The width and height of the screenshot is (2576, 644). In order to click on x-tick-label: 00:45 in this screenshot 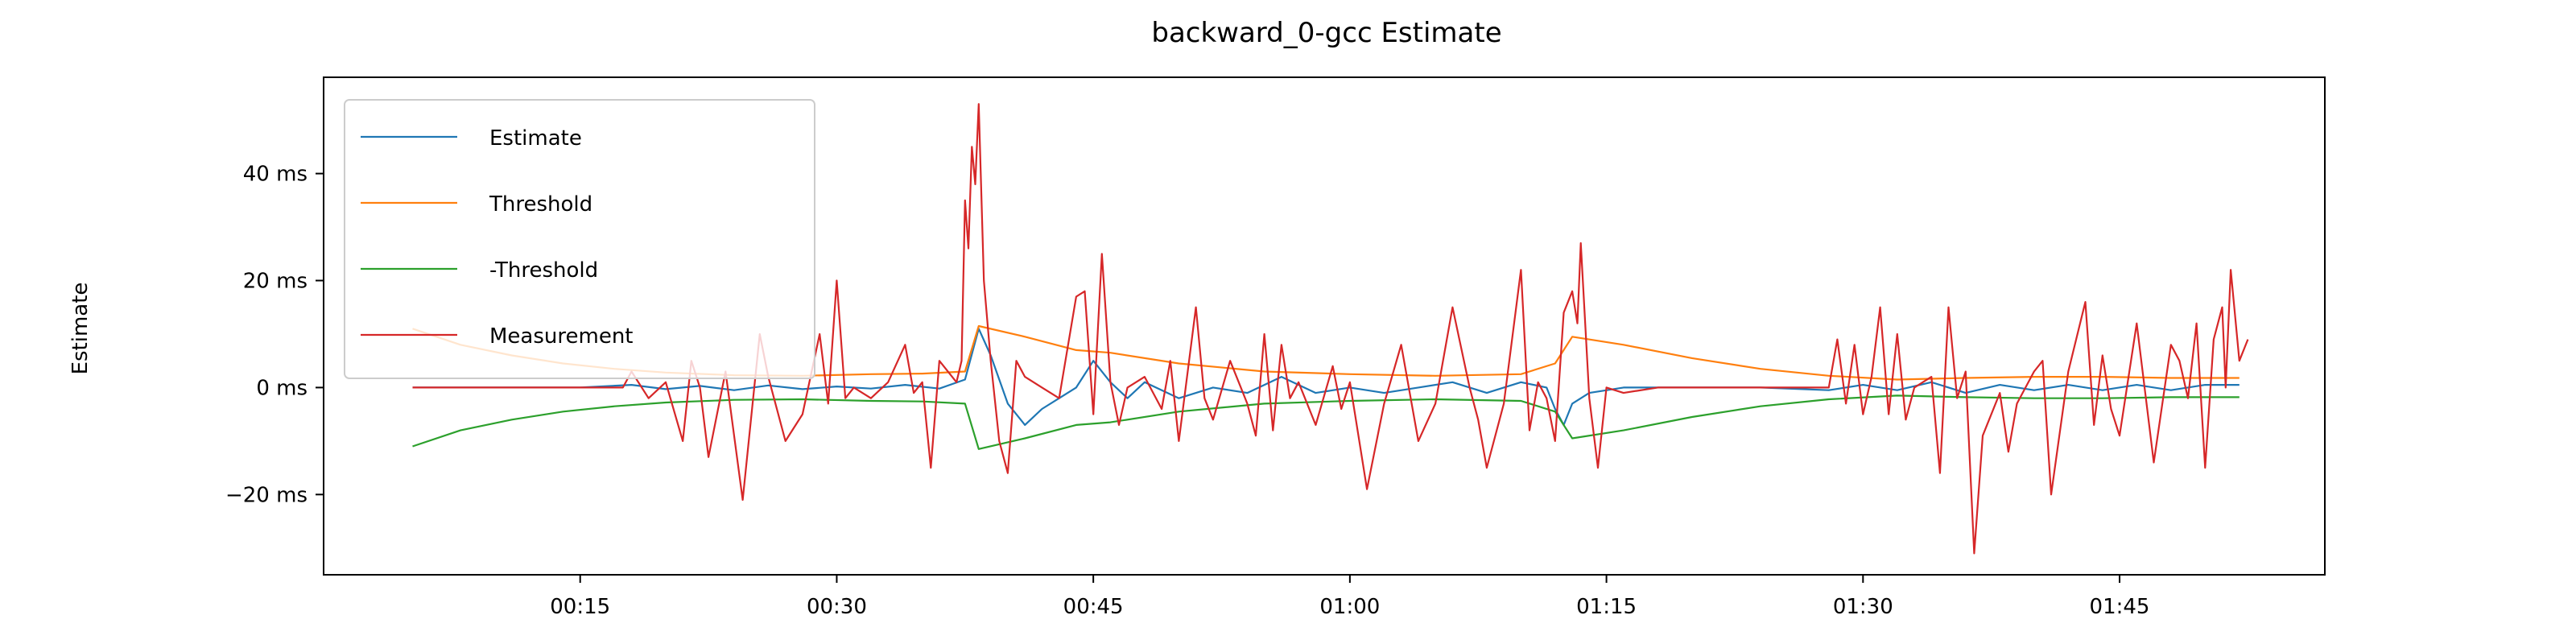, I will do `click(1093, 607)`.